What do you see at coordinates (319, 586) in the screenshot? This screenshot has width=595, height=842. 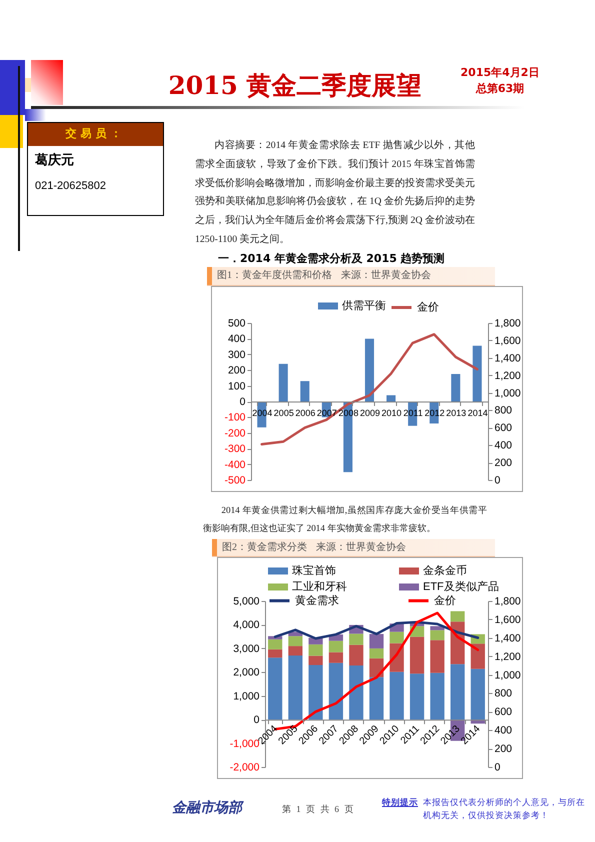 I see `legend-label: 工业和牙科` at bounding box center [319, 586].